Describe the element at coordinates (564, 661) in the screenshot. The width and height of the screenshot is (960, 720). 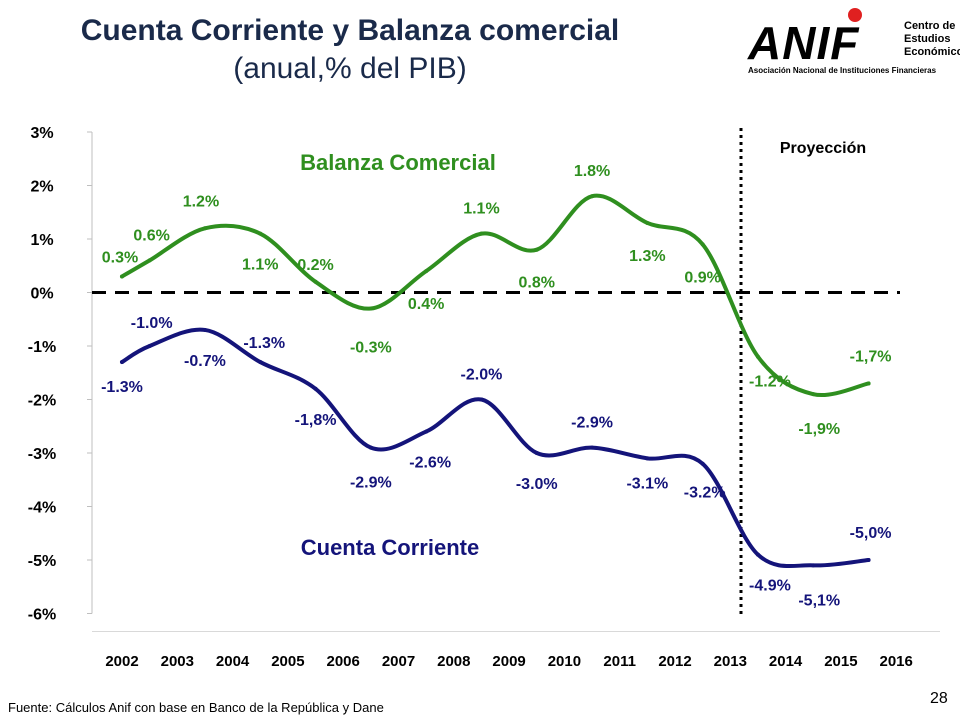
I see `x-tick-label: 2010` at that location.